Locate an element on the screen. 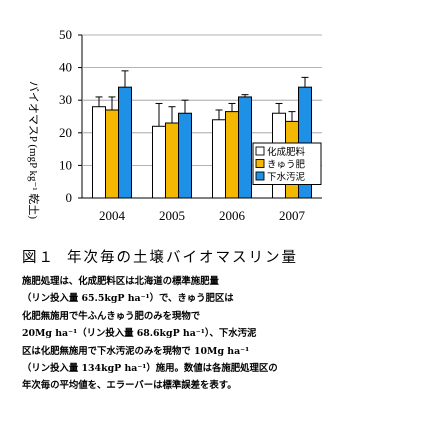 Image resolution: width=430 pixels, height=445 pixels. y-tick-label: 40 is located at coordinates (65, 67).